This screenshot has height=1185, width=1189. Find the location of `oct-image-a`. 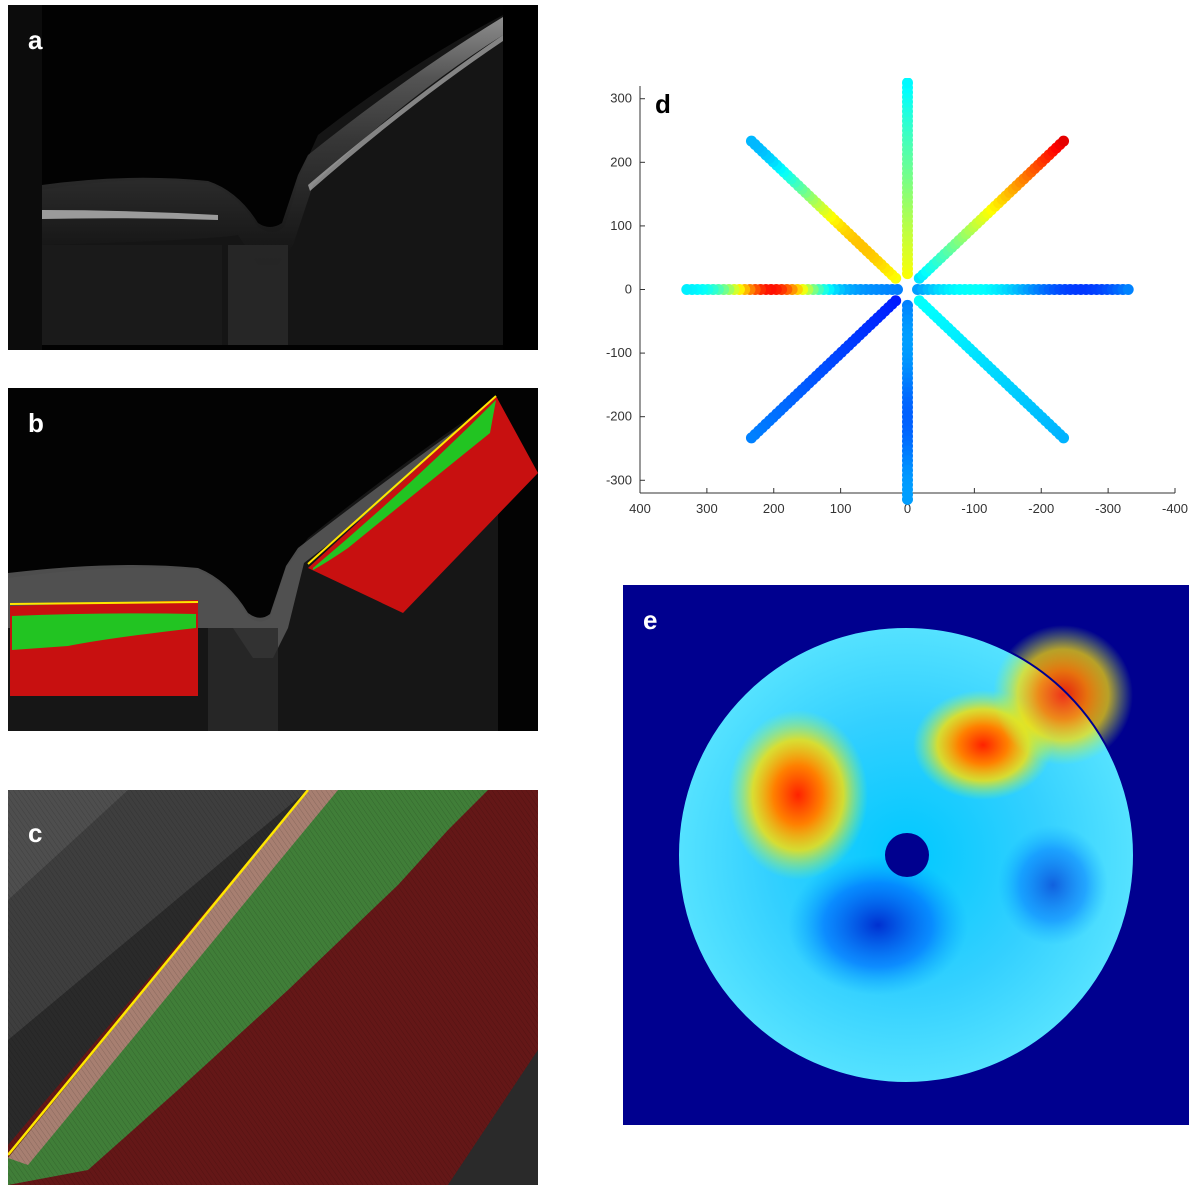

oct-image-a is located at coordinates (273, 177).